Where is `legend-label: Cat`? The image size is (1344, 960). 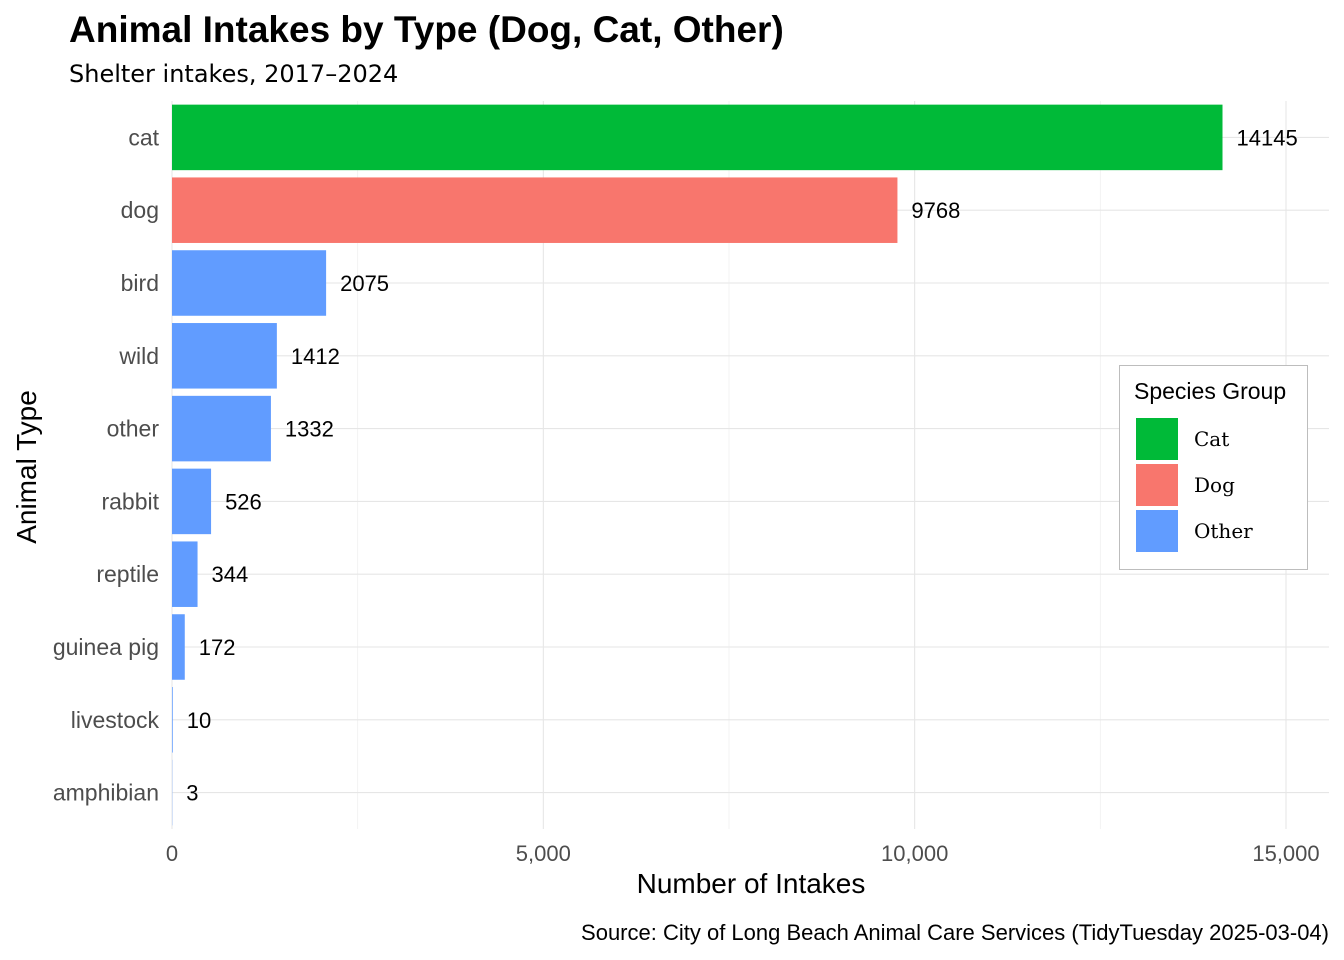
legend-label: Cat is located at coordinates (1211, 439).